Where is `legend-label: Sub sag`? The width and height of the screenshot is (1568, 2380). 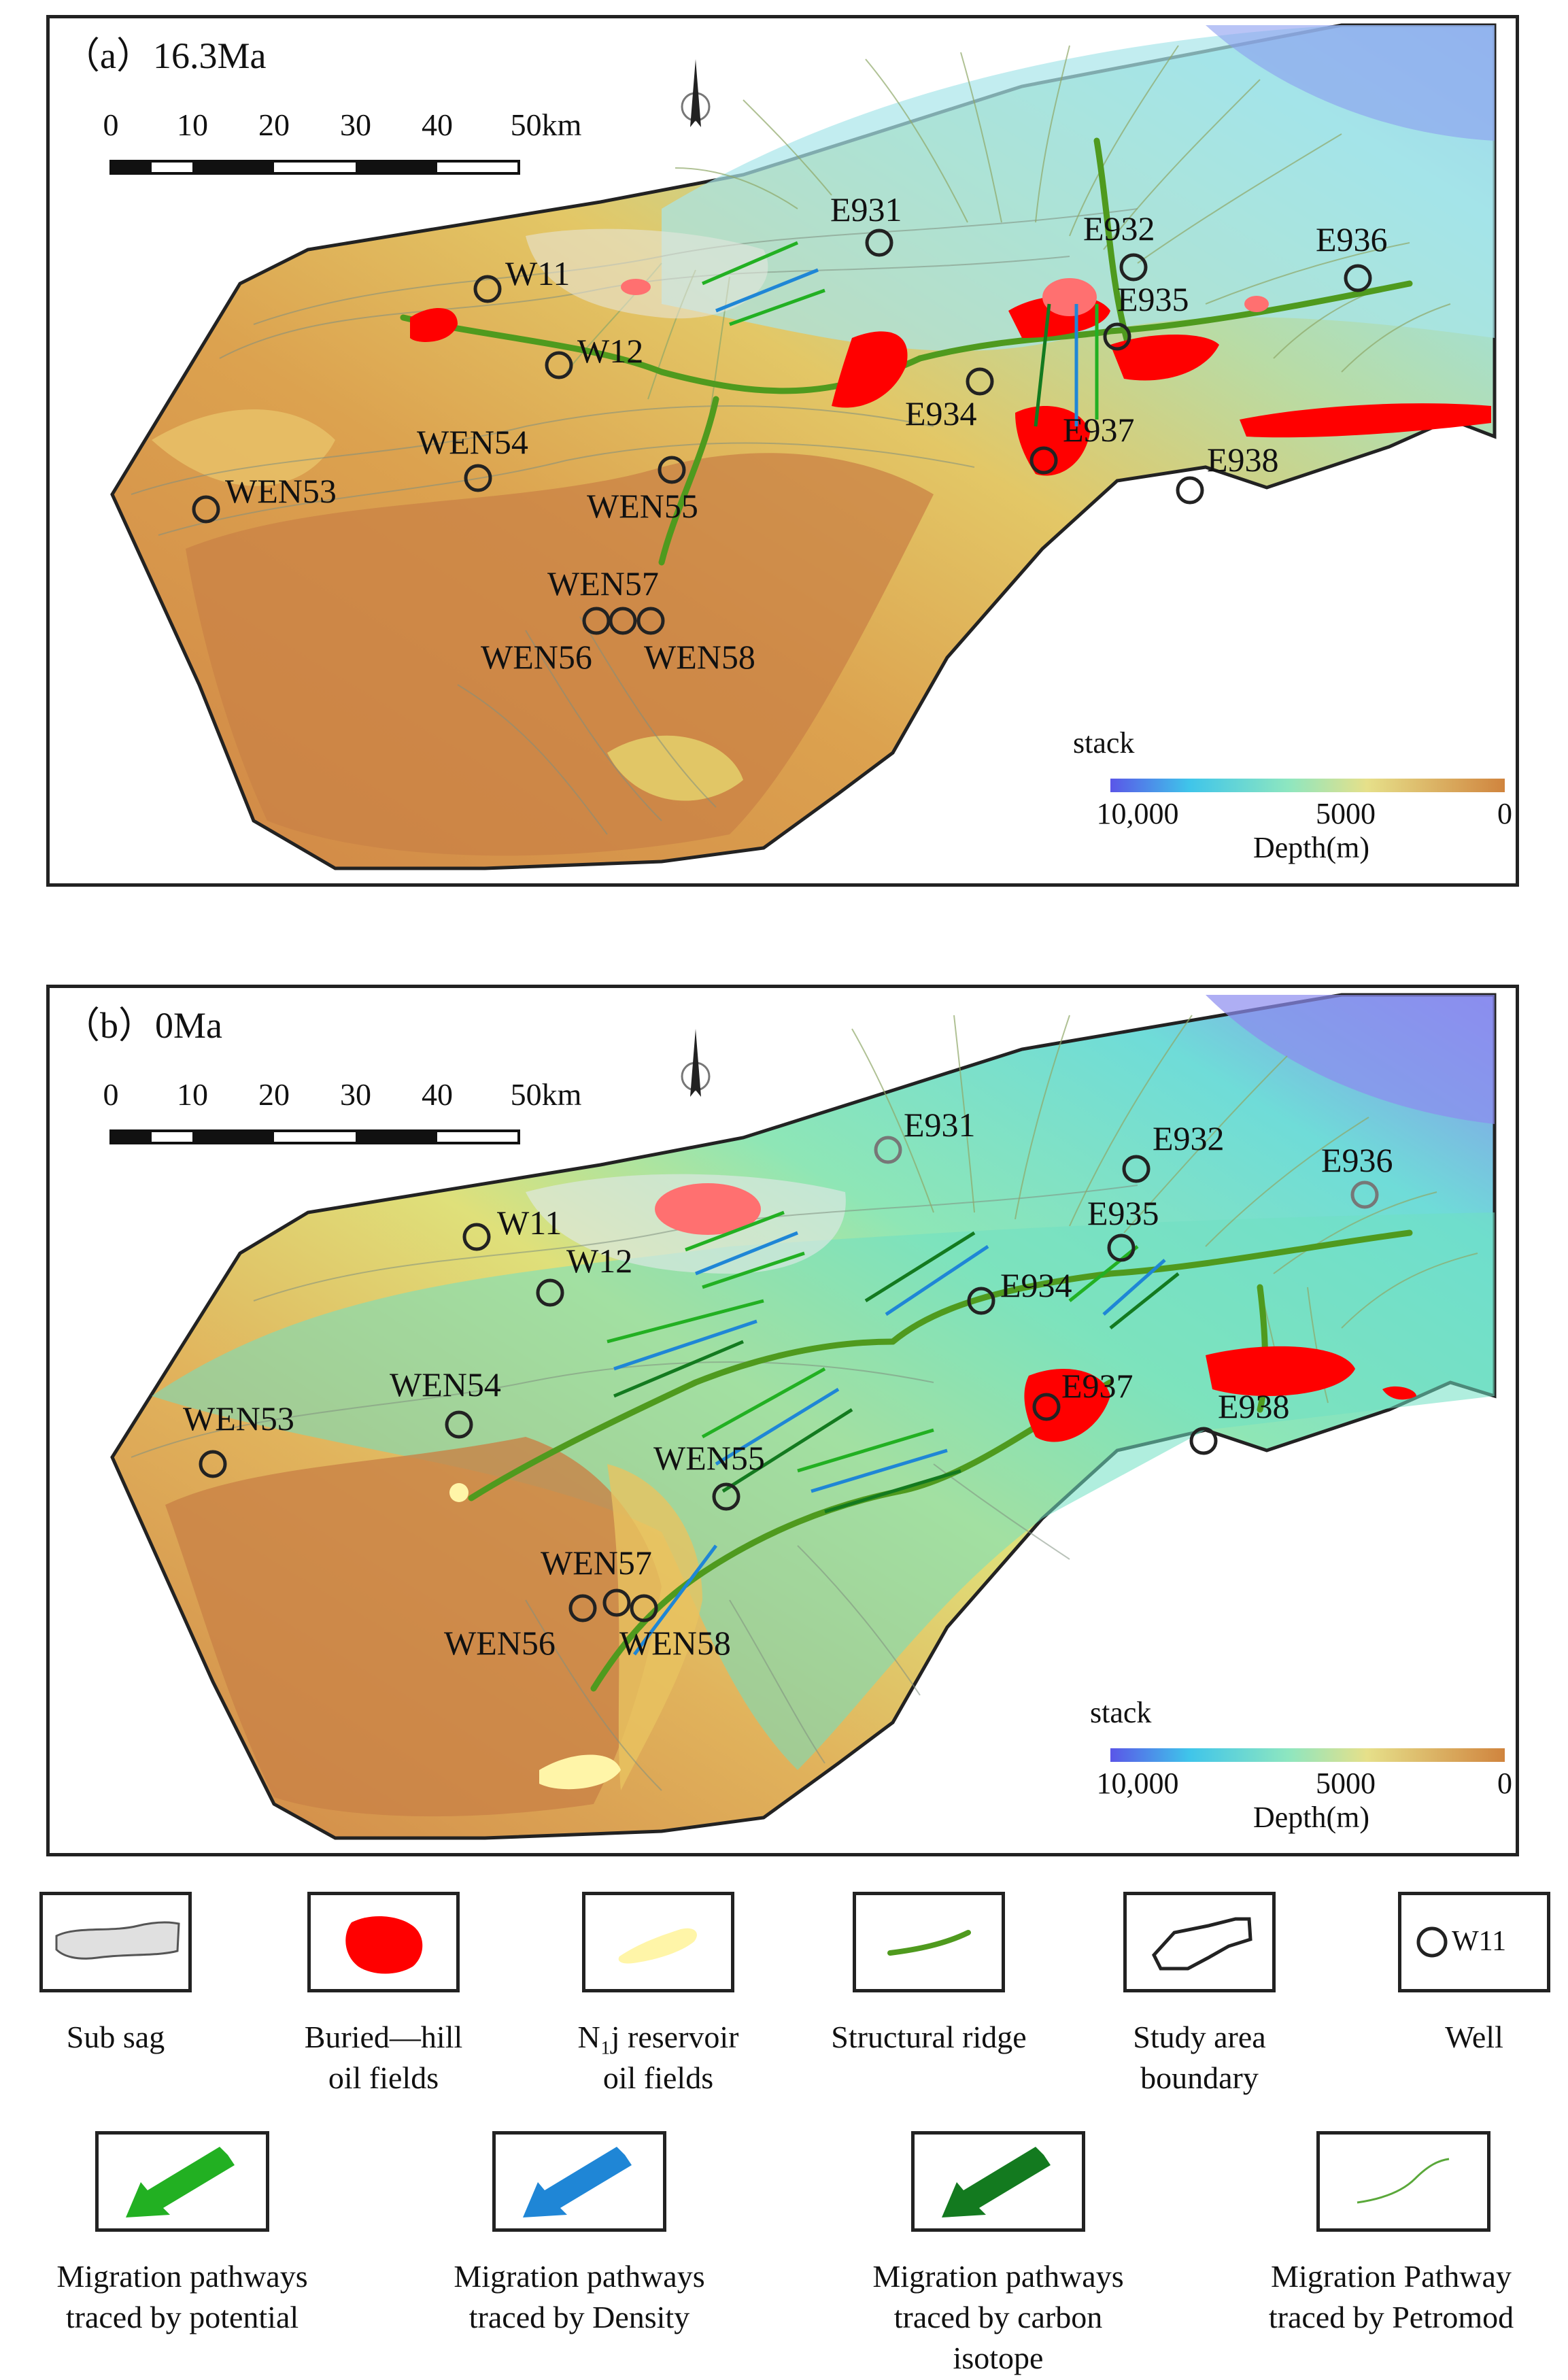 legend-label: Sub sag is located at coordinates (115, 2037).